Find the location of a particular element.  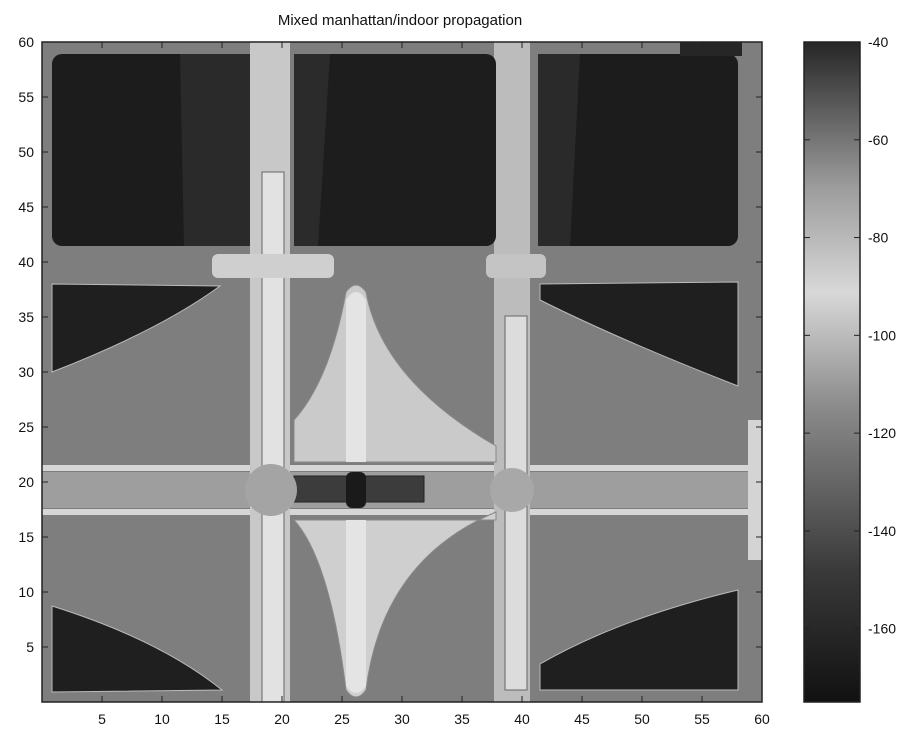

y-tick-label: 15 is located at coordinates (26, 537).